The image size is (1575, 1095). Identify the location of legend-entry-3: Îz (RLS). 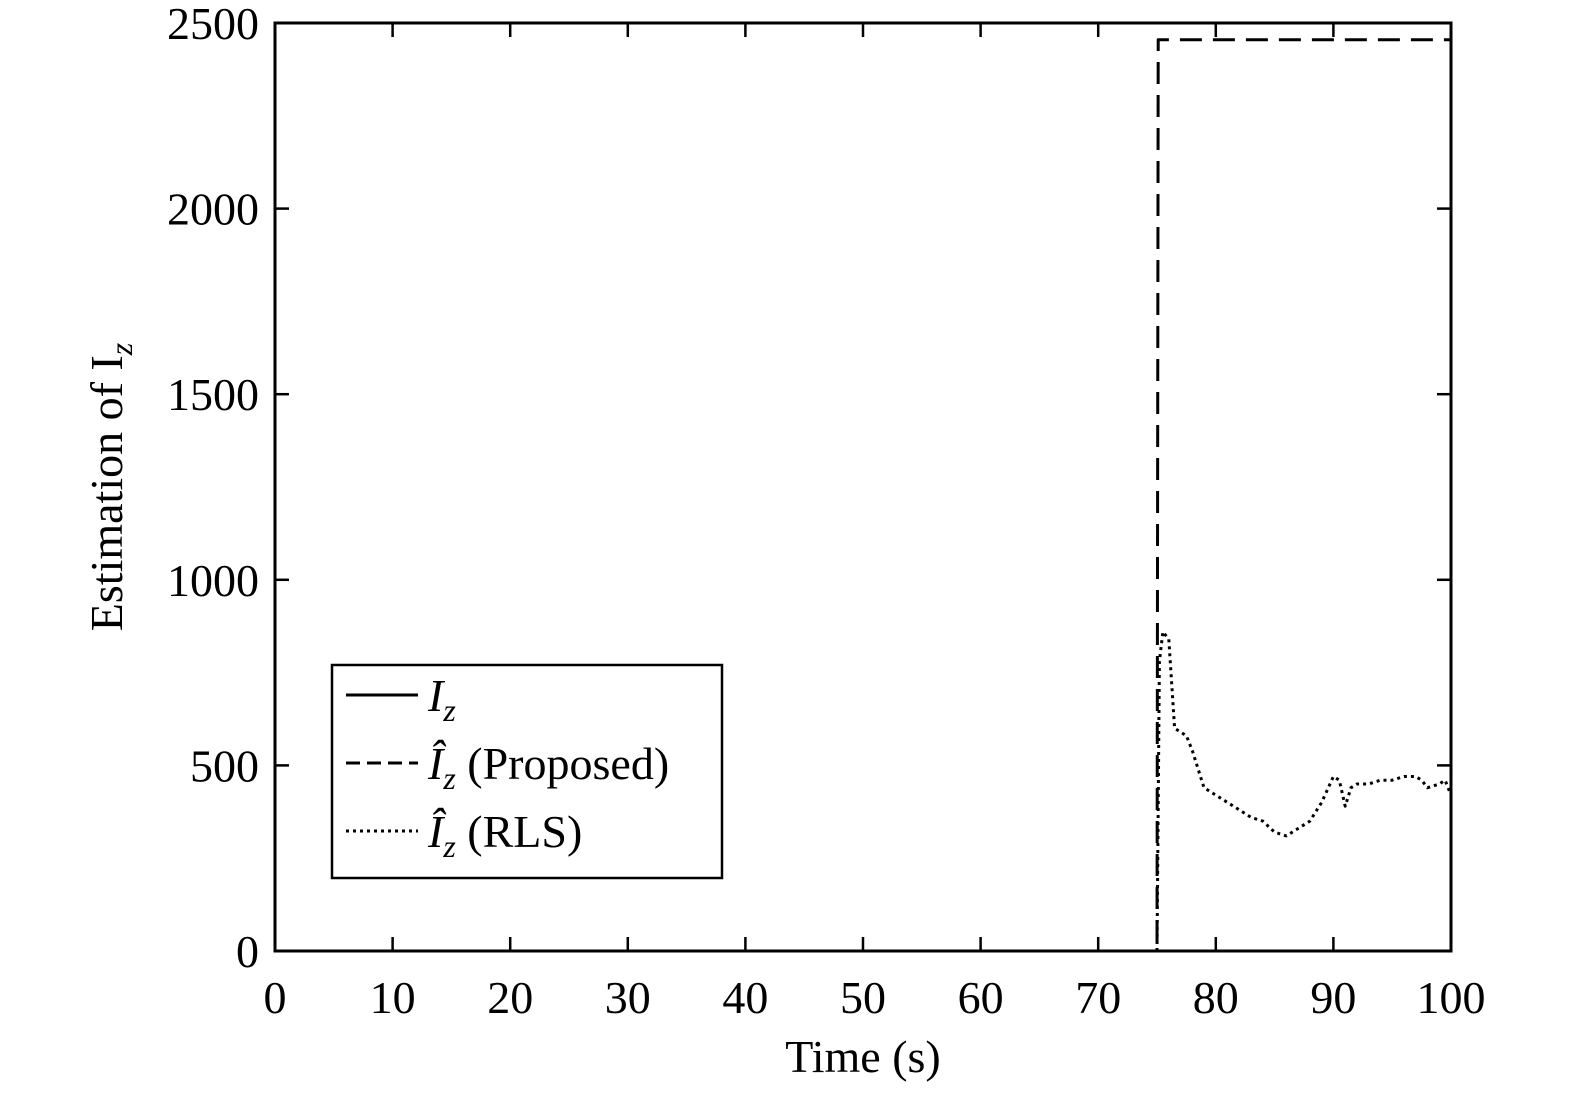
(504, 835).